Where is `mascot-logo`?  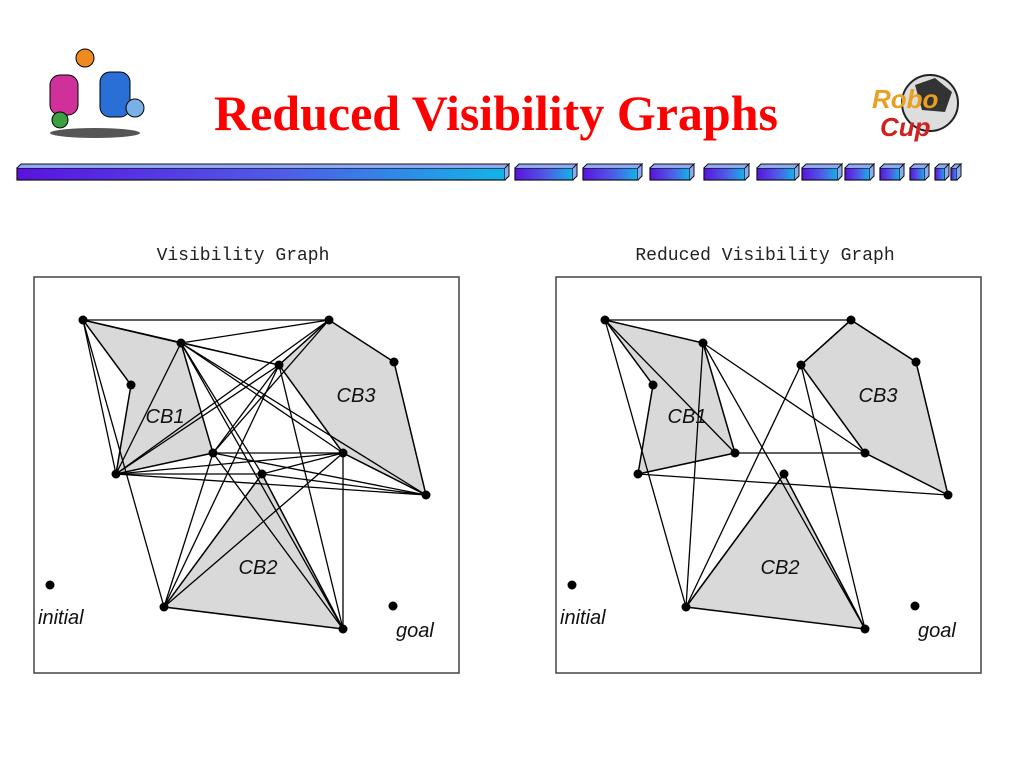
mascot-logo is located at coordinates (97, 93).